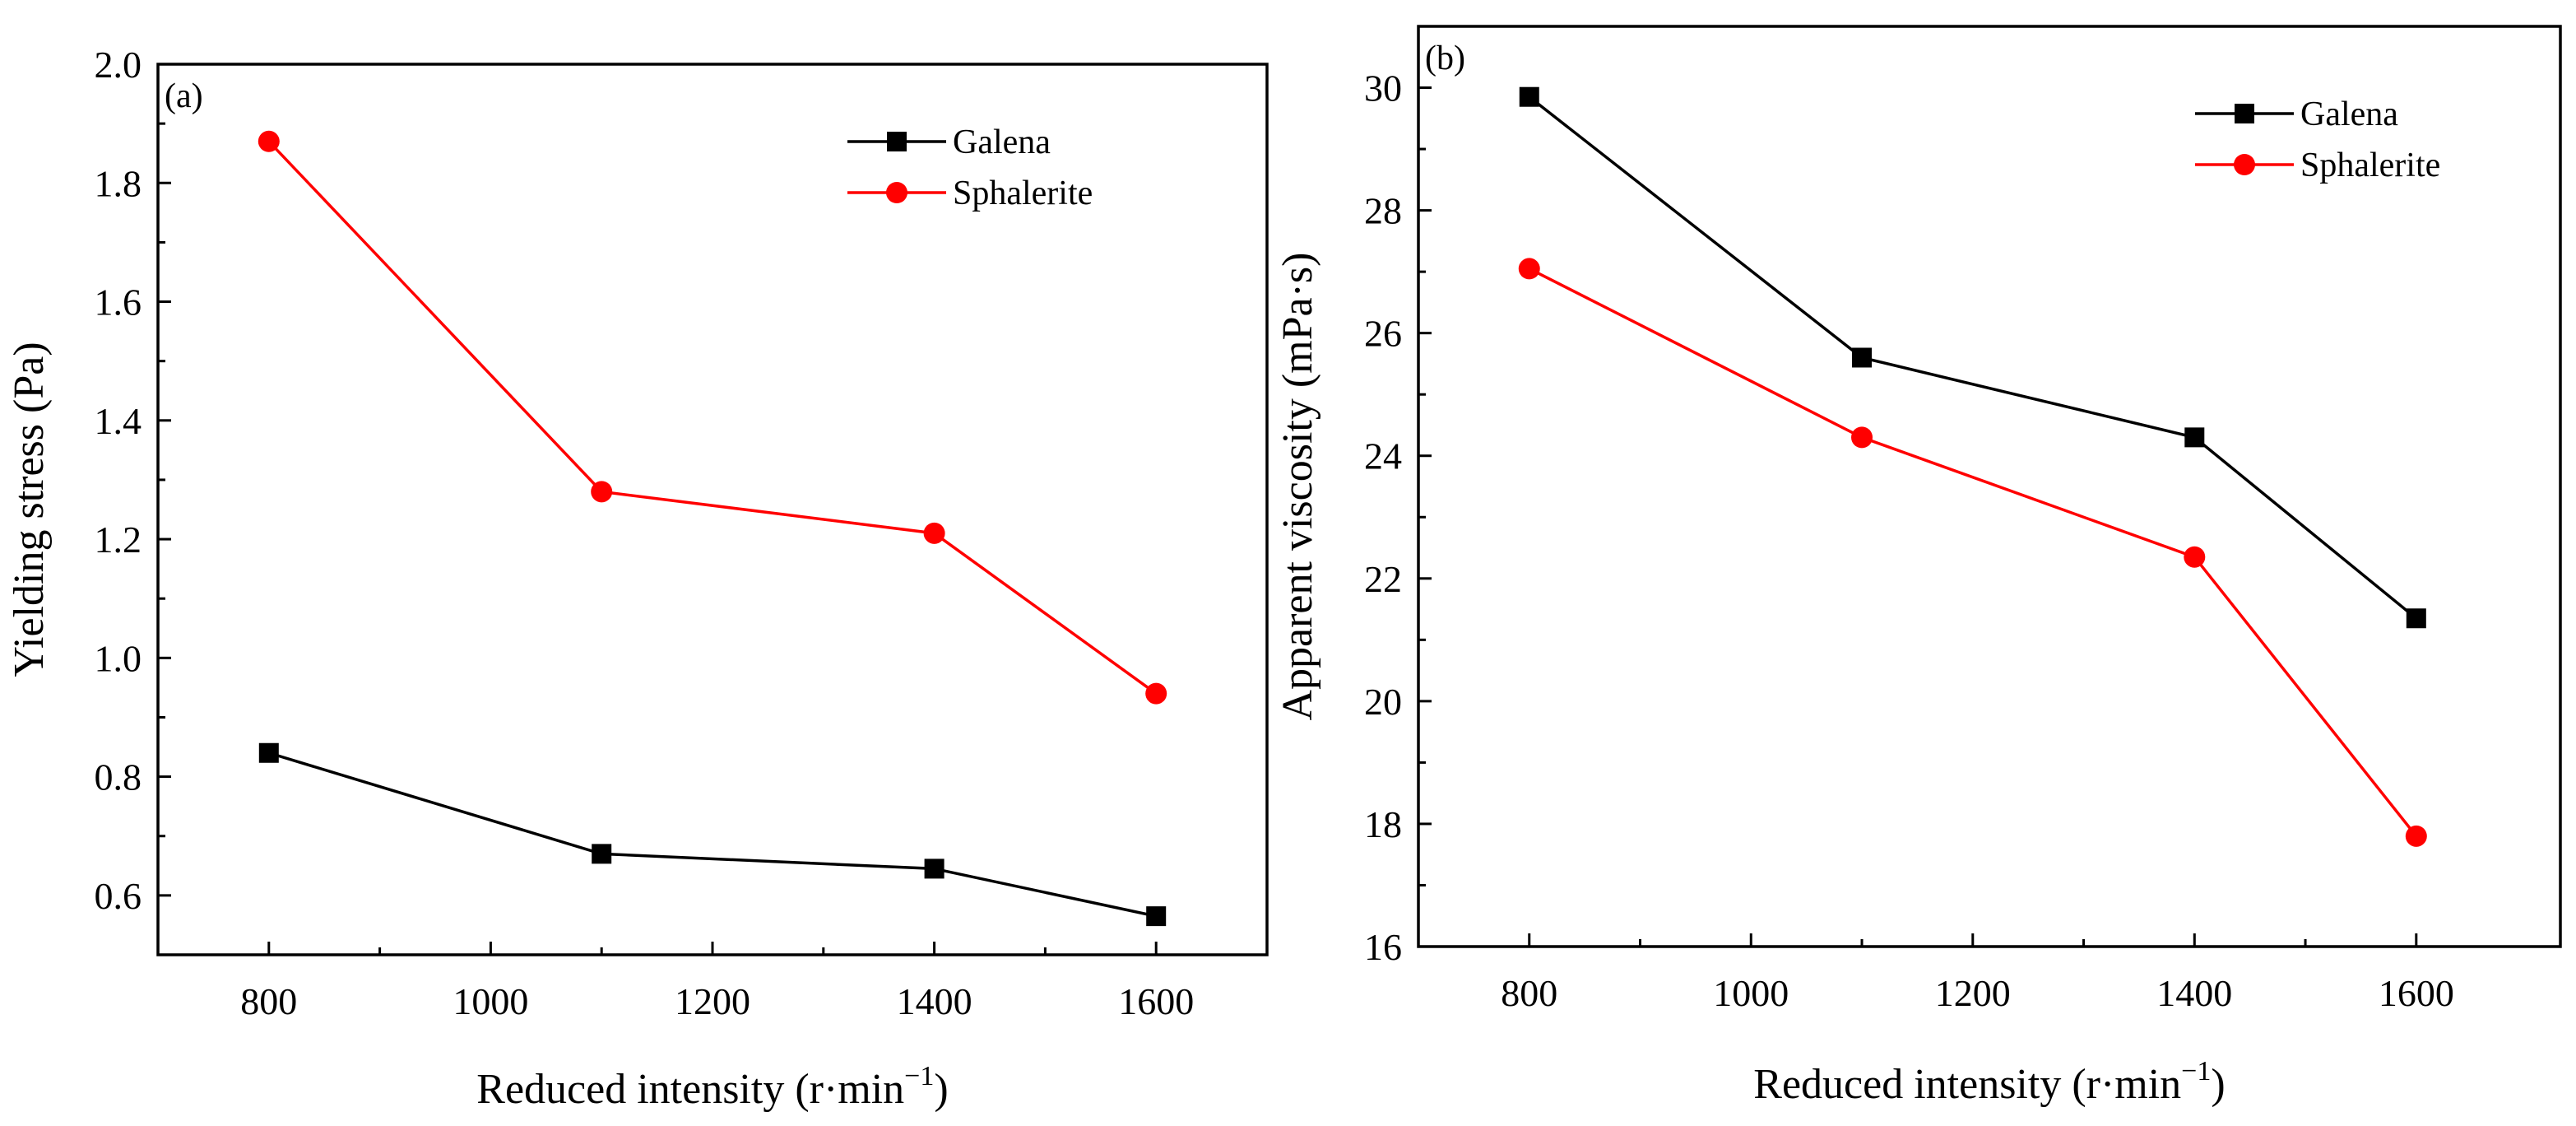 The image size is (2576, 1126). What do you see at coordinates (184, 96) in the screenshot?
I see `panel-label: (a)` at bounding box center [184, 96].